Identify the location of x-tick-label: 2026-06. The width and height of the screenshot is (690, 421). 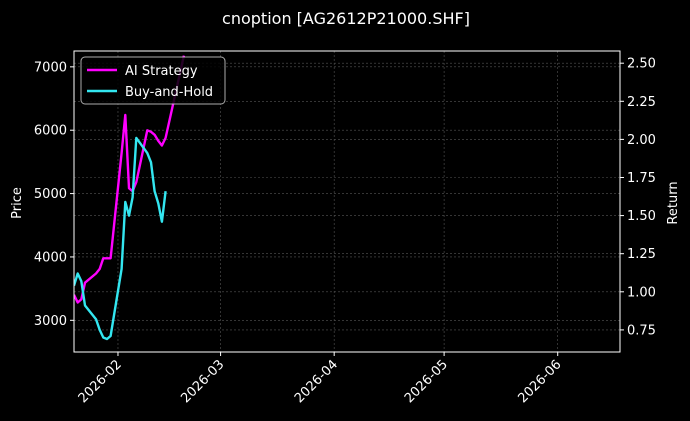
(540, 381).